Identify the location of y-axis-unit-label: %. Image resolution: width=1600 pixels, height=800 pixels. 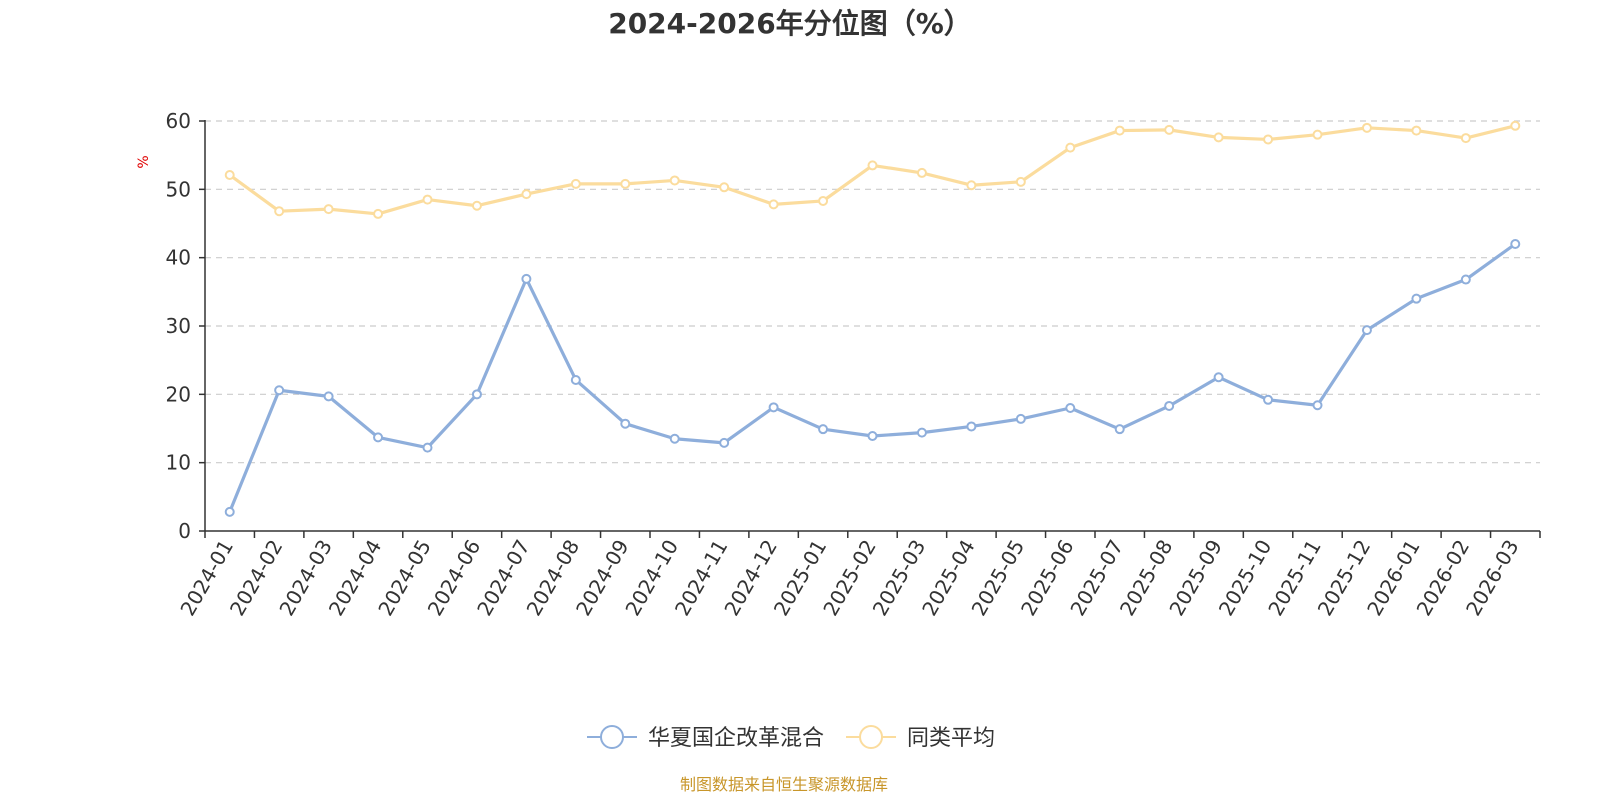
(144, 161).